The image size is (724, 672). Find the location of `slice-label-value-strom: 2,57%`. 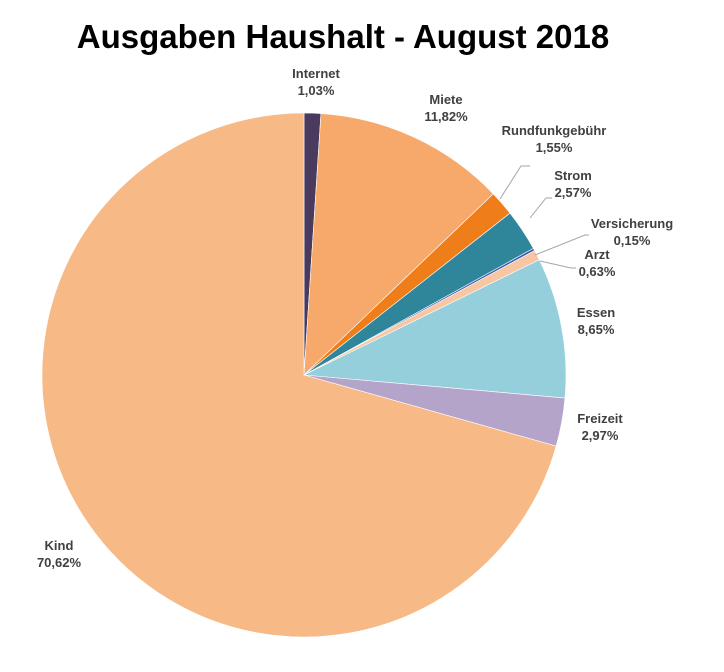

slice-label-value-strom: 2,57% is located at coordinates (573, 192).